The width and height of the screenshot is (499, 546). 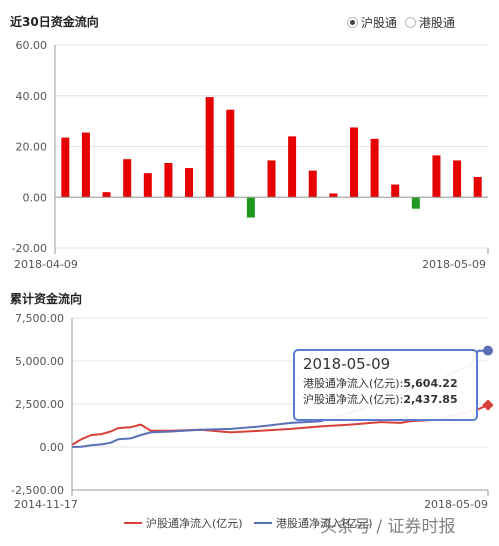 What do you see at coordinates (32, 96) in the screenshot?
I see `bar-y-tick-label: 40.00` at bounding box center [32, 96].